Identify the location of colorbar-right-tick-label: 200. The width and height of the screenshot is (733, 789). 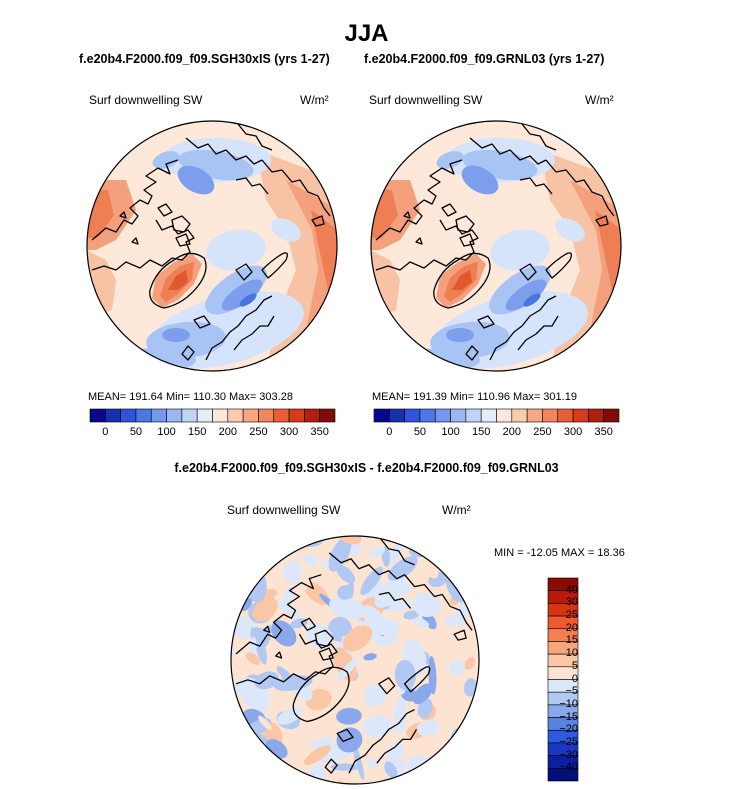
(511, 432).